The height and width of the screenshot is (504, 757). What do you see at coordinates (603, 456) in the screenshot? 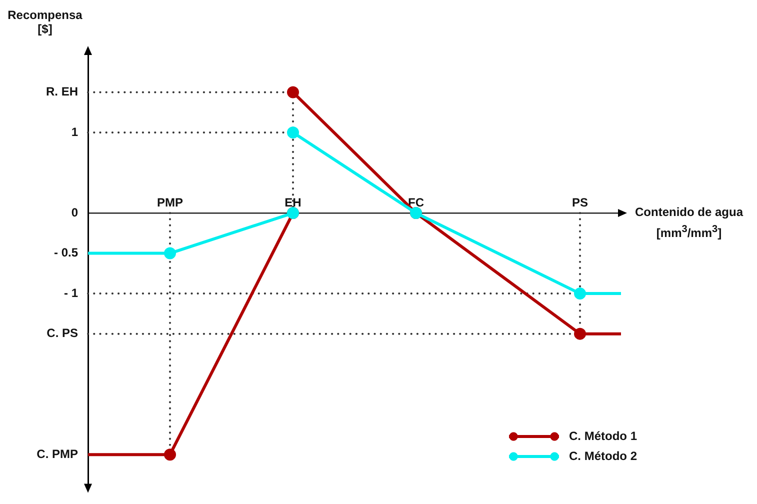
I see `legend-label: C. Método 2` at bounding box center [603, 456].